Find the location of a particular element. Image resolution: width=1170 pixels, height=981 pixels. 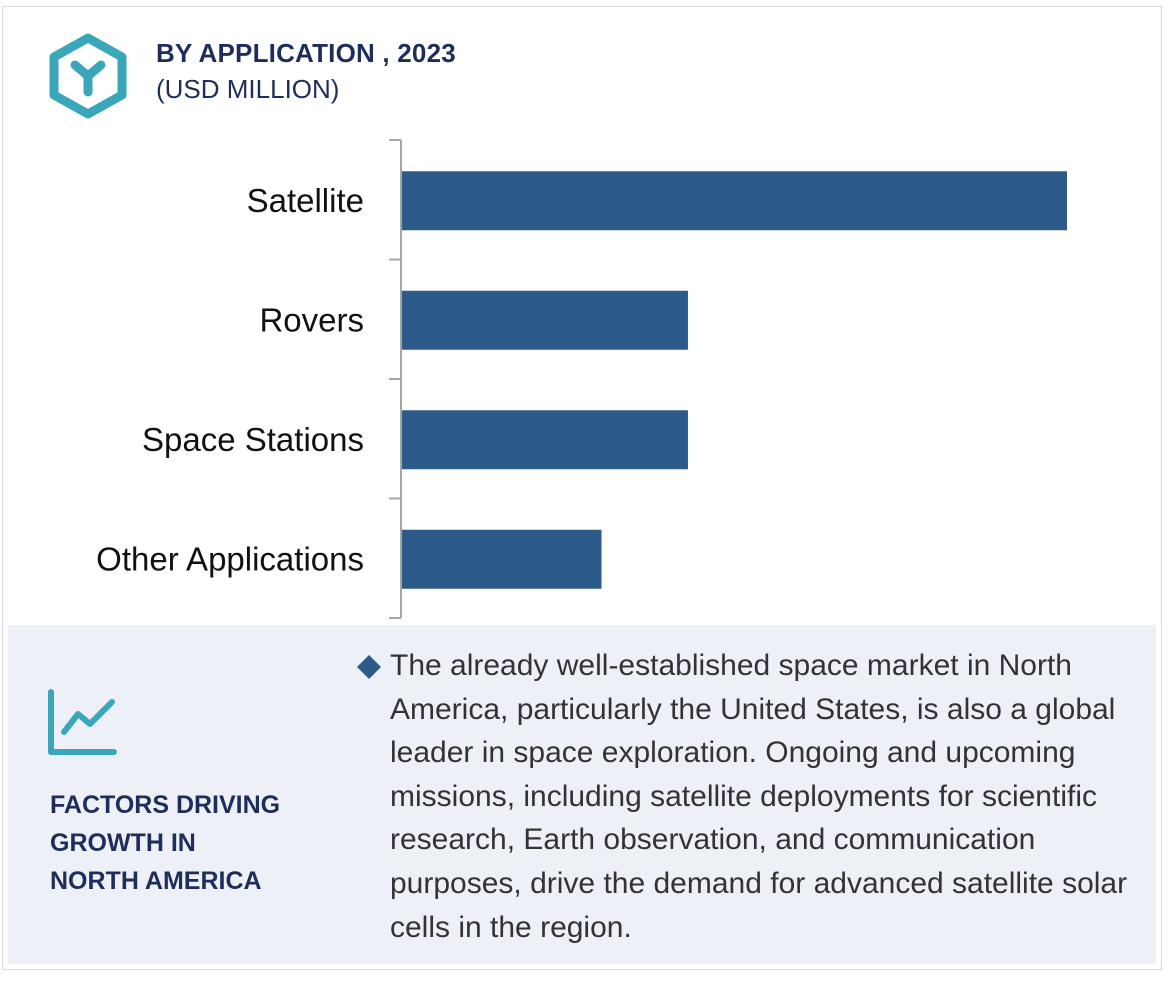

bar-other-applications is located at coordinates (502, 559).